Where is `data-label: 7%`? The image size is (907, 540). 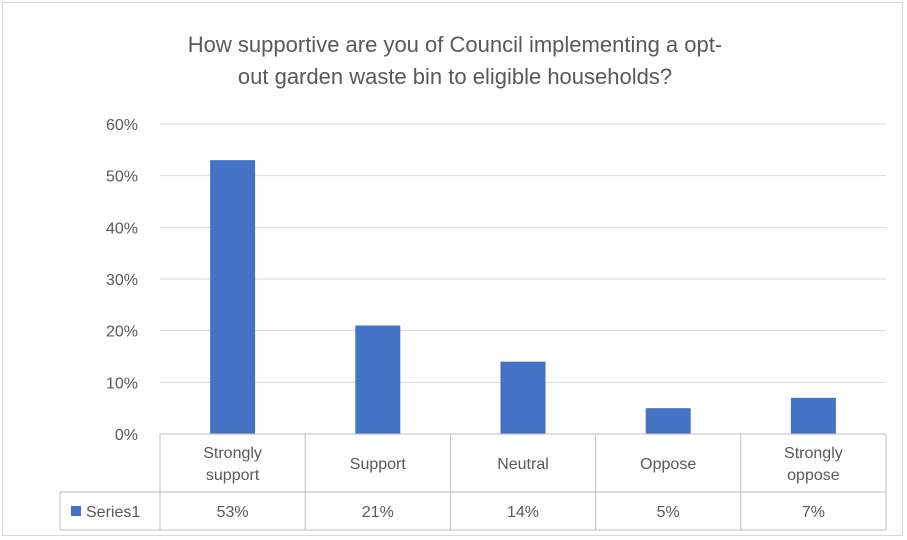 data-label: 7% is located at coordinates (813, 512).